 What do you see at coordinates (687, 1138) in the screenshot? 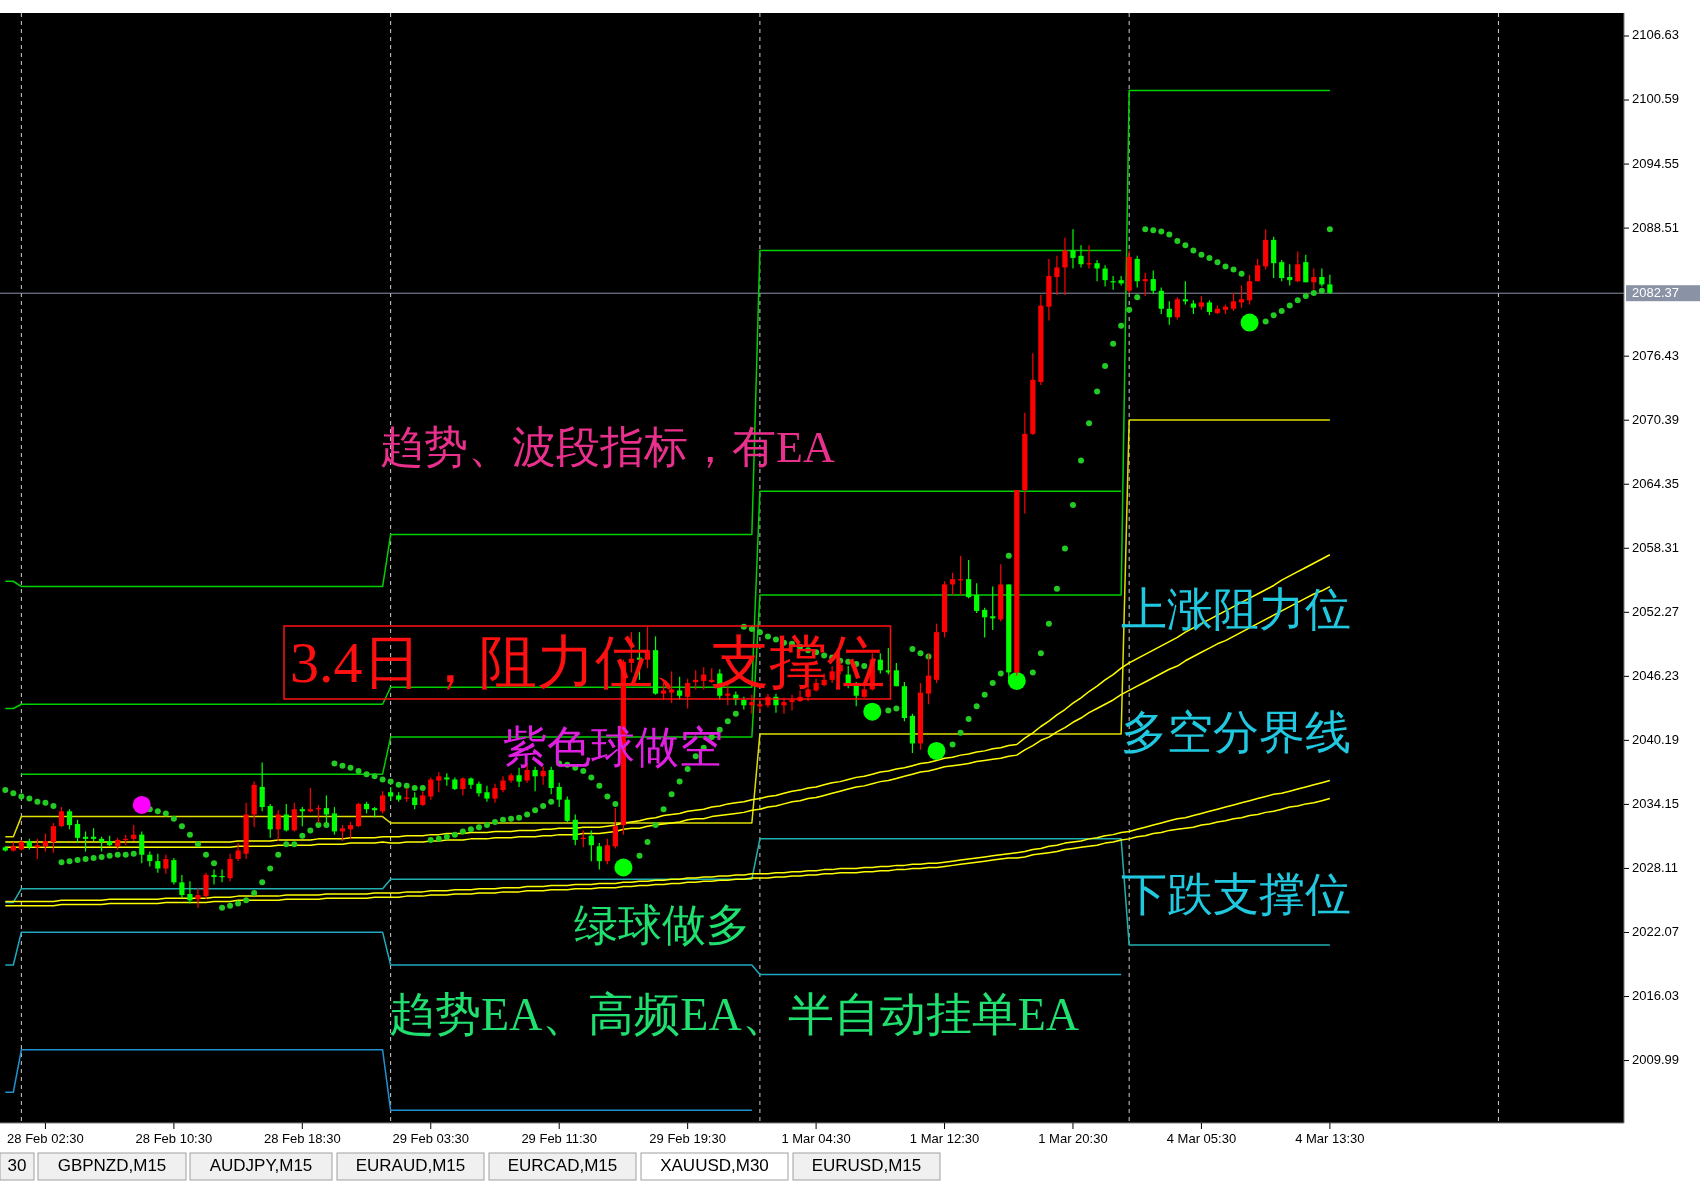
I see `x-tick-label: 29 Feb 19:30` at bounding box center [687, 1138].